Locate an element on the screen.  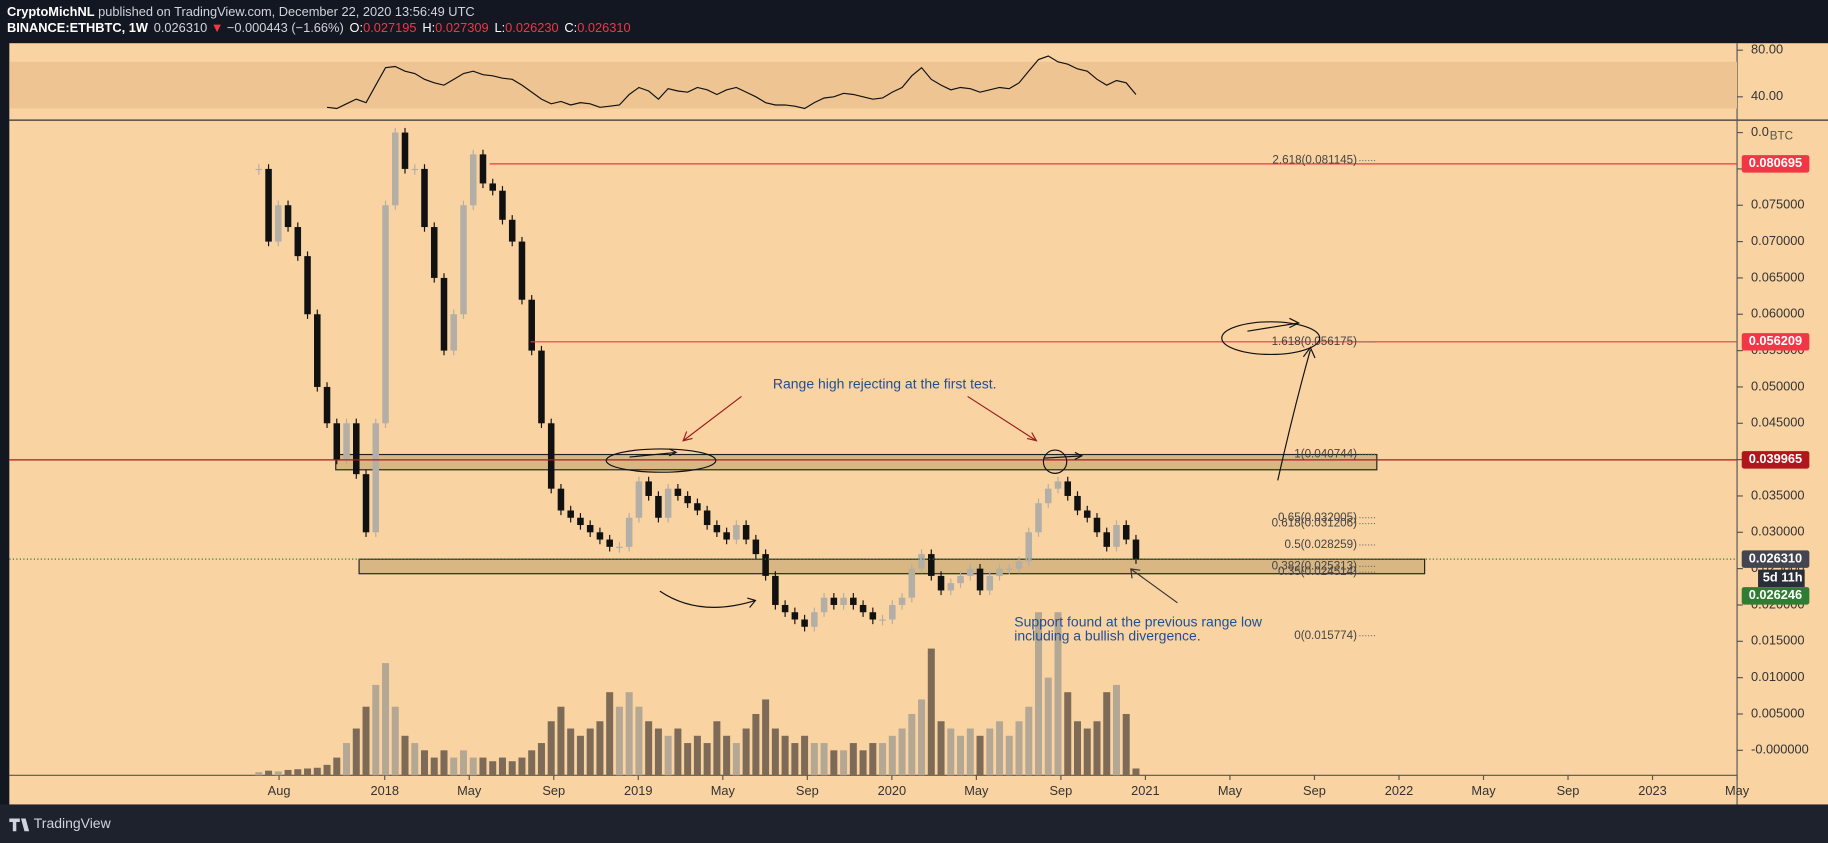
price-tag-label: 0.026310 is located at coordinates (1775, 558).